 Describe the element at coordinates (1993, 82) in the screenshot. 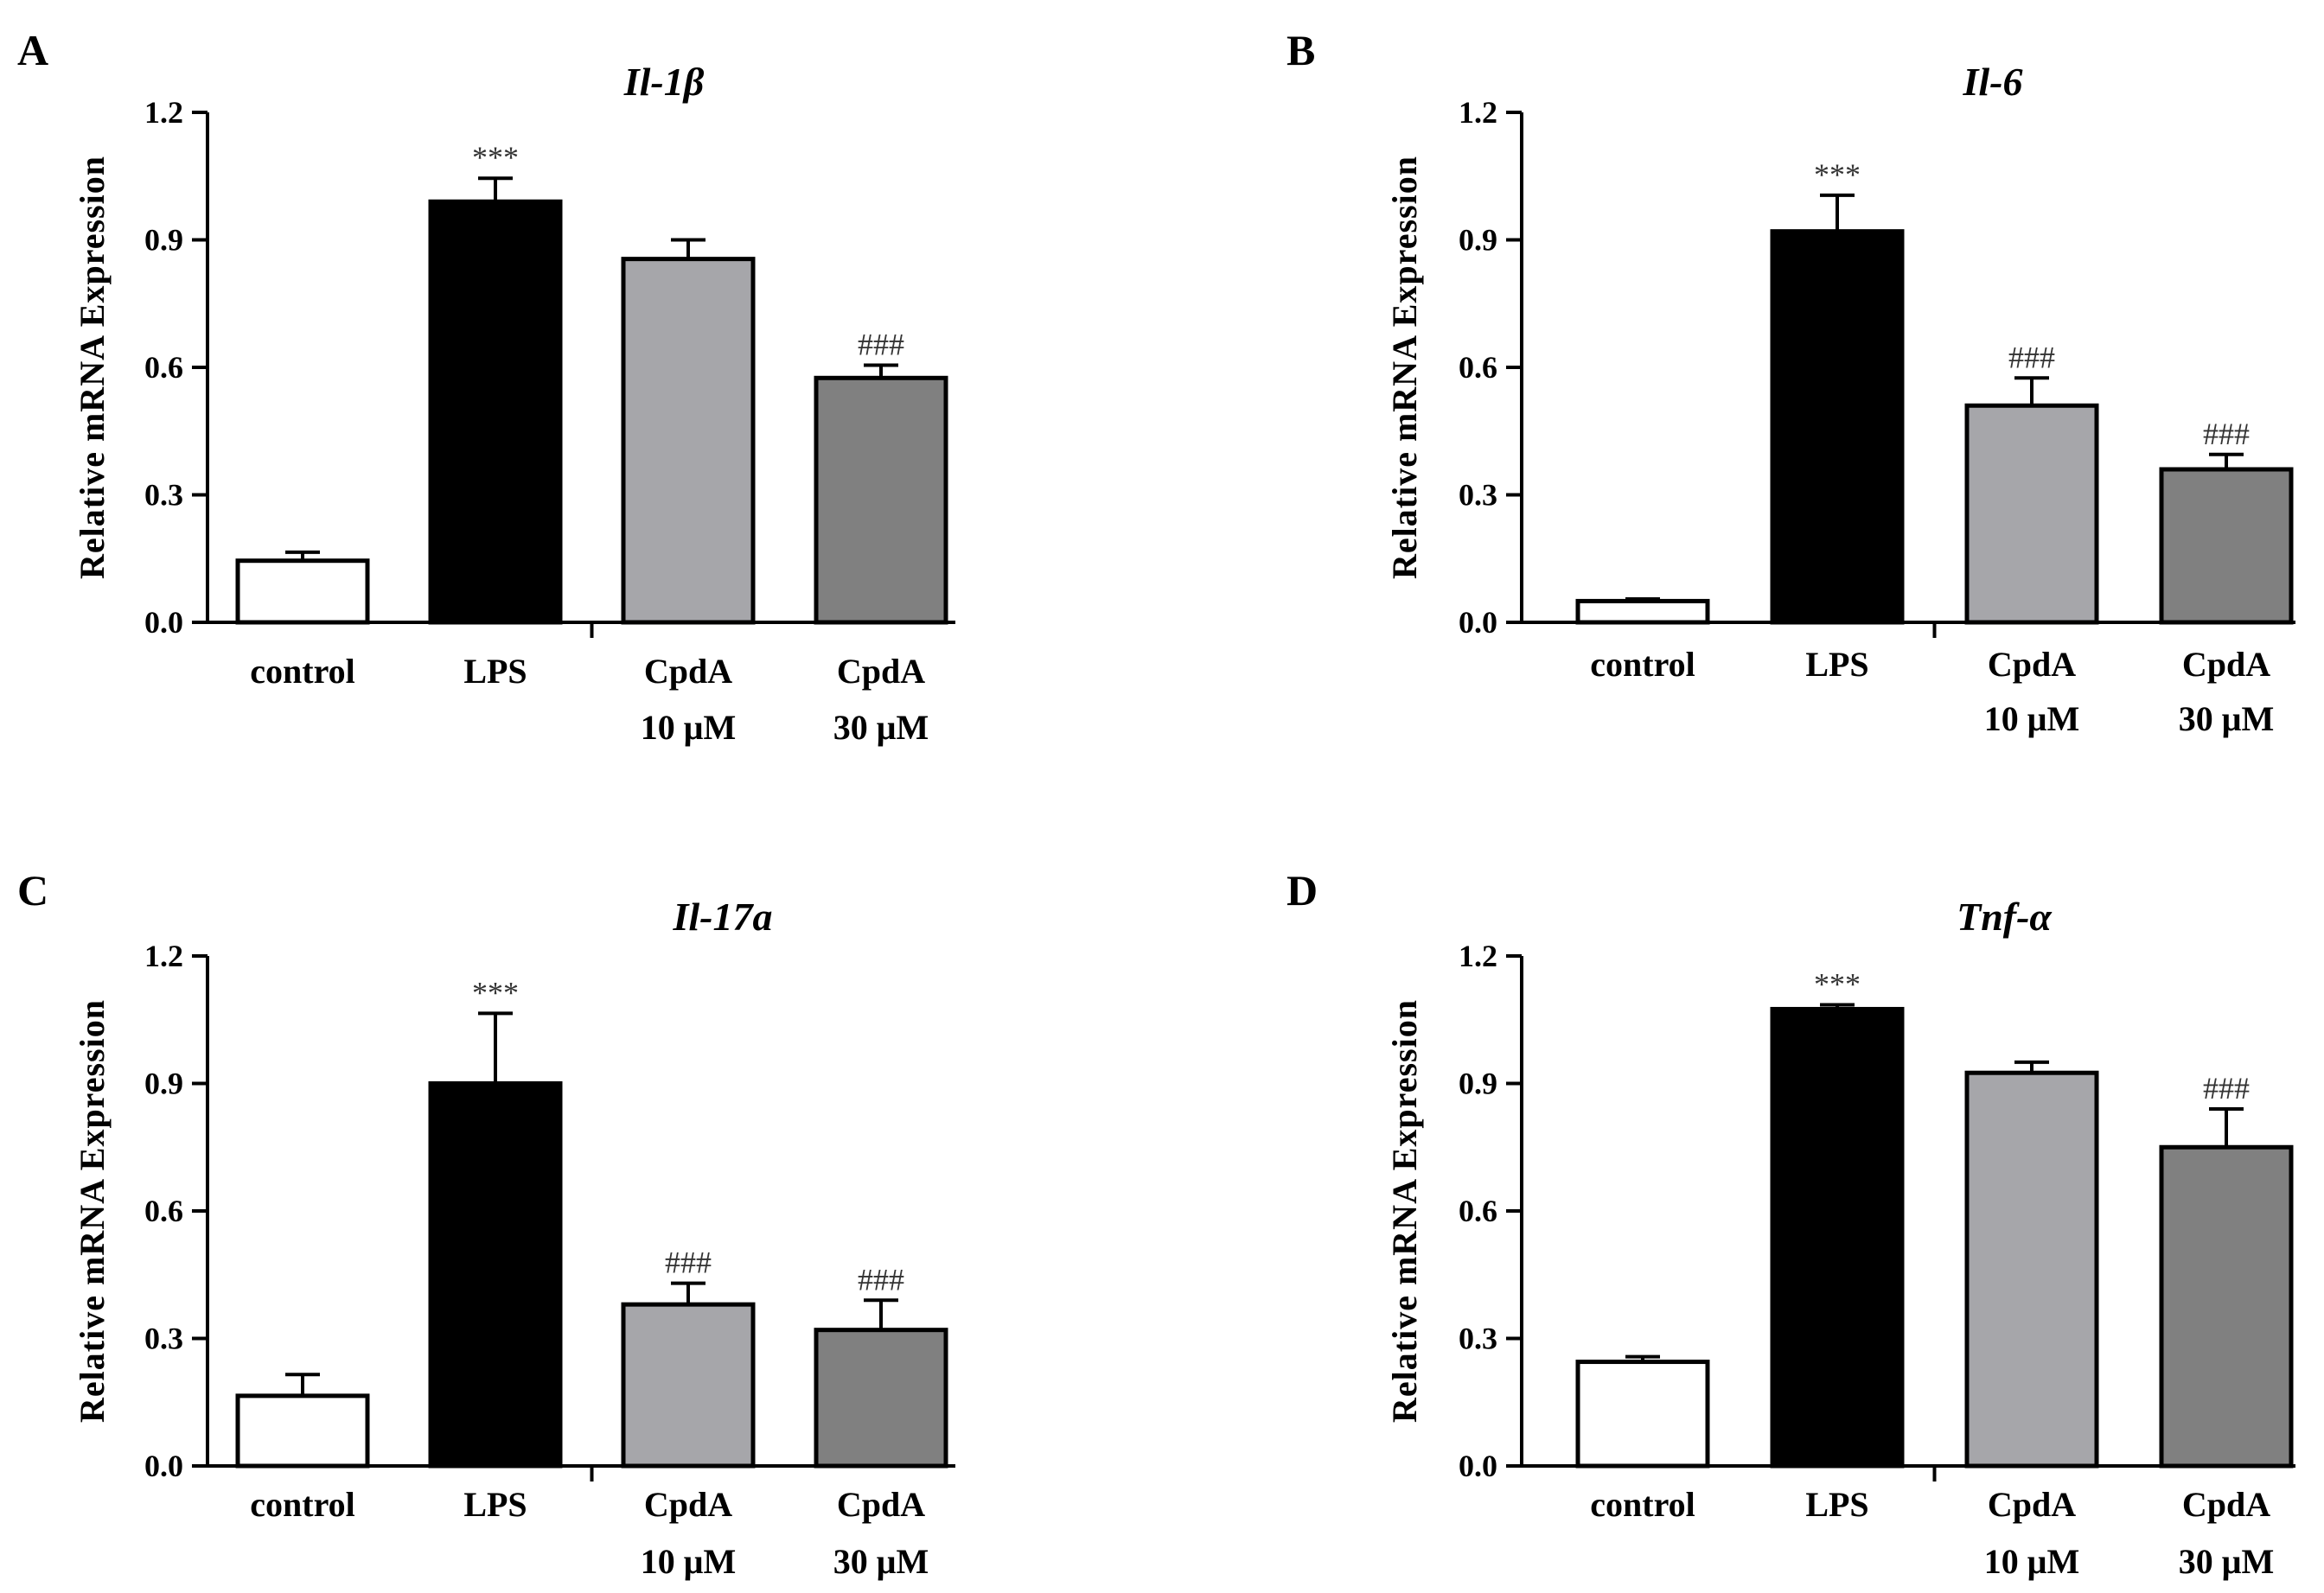

I see `chart-title: Il-6` at that location.